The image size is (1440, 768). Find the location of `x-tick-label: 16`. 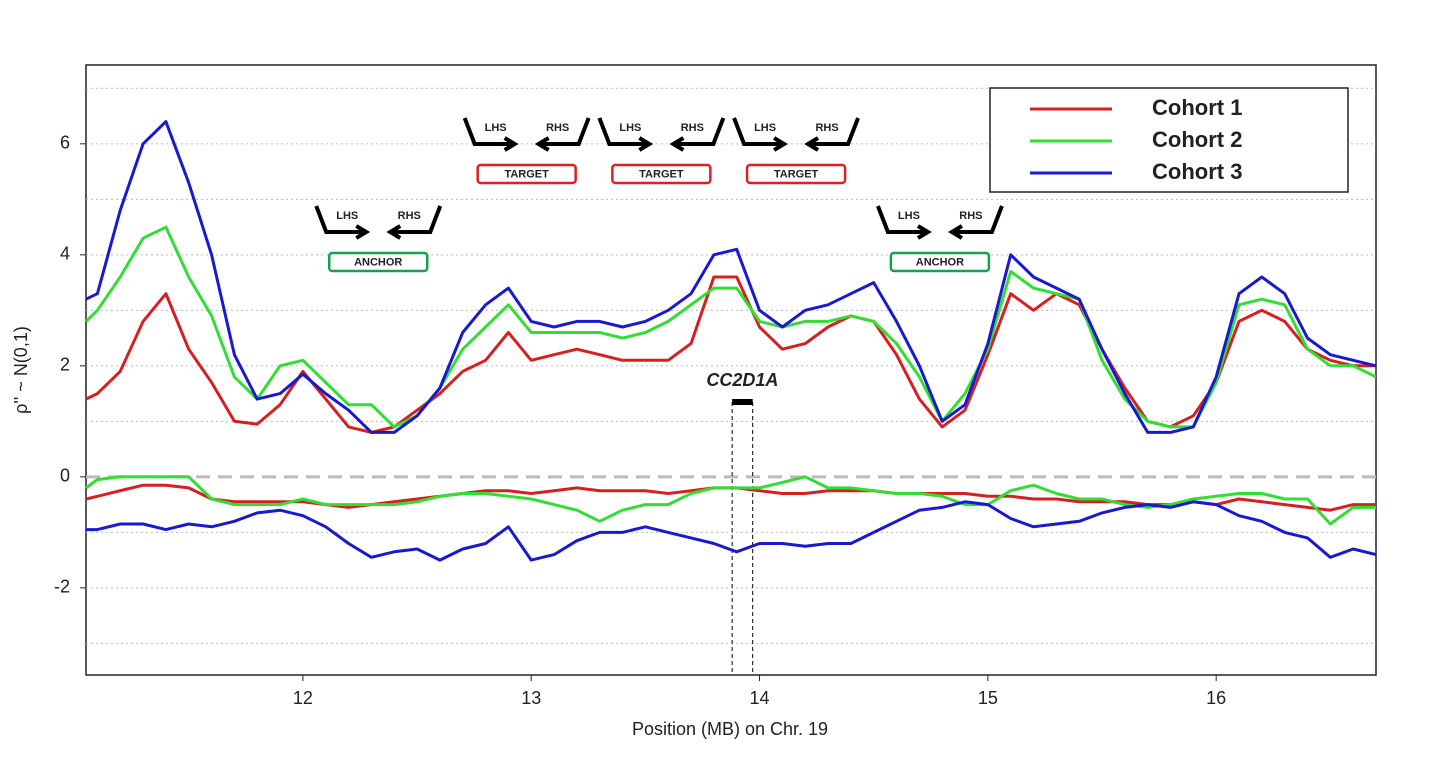

x-tick-label: 16 is located at coordinates (1216, 698).